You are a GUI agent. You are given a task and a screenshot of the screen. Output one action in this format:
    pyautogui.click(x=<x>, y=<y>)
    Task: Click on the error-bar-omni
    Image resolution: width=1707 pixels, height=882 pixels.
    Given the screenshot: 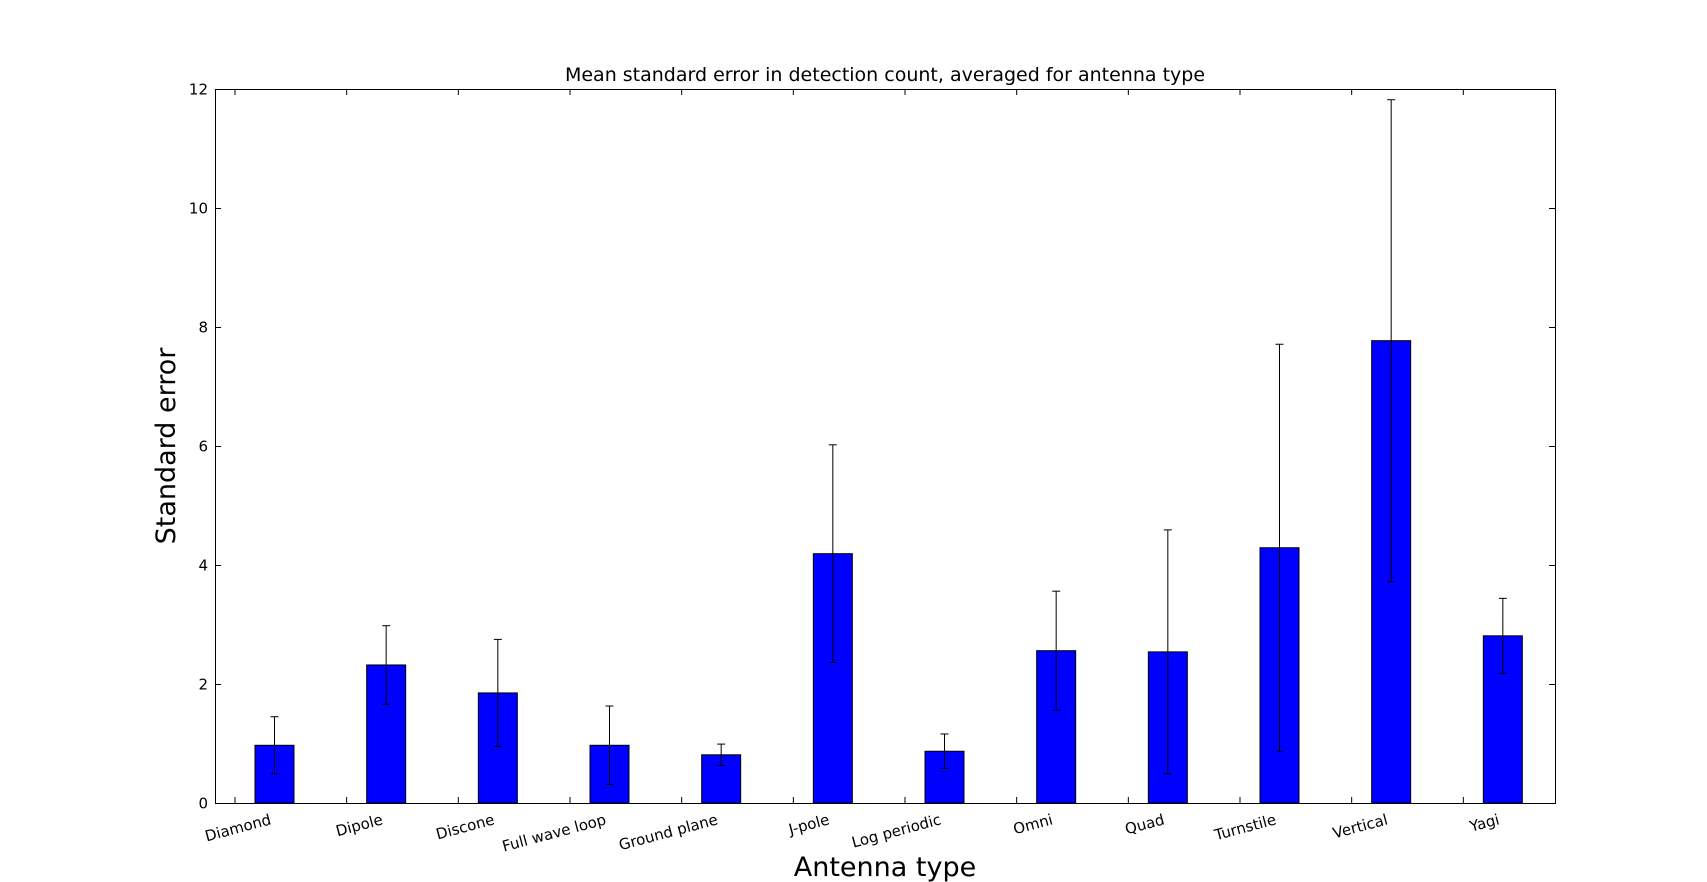 What is the action you would take?
    pyautogui.click(x=1056, y=650)
    